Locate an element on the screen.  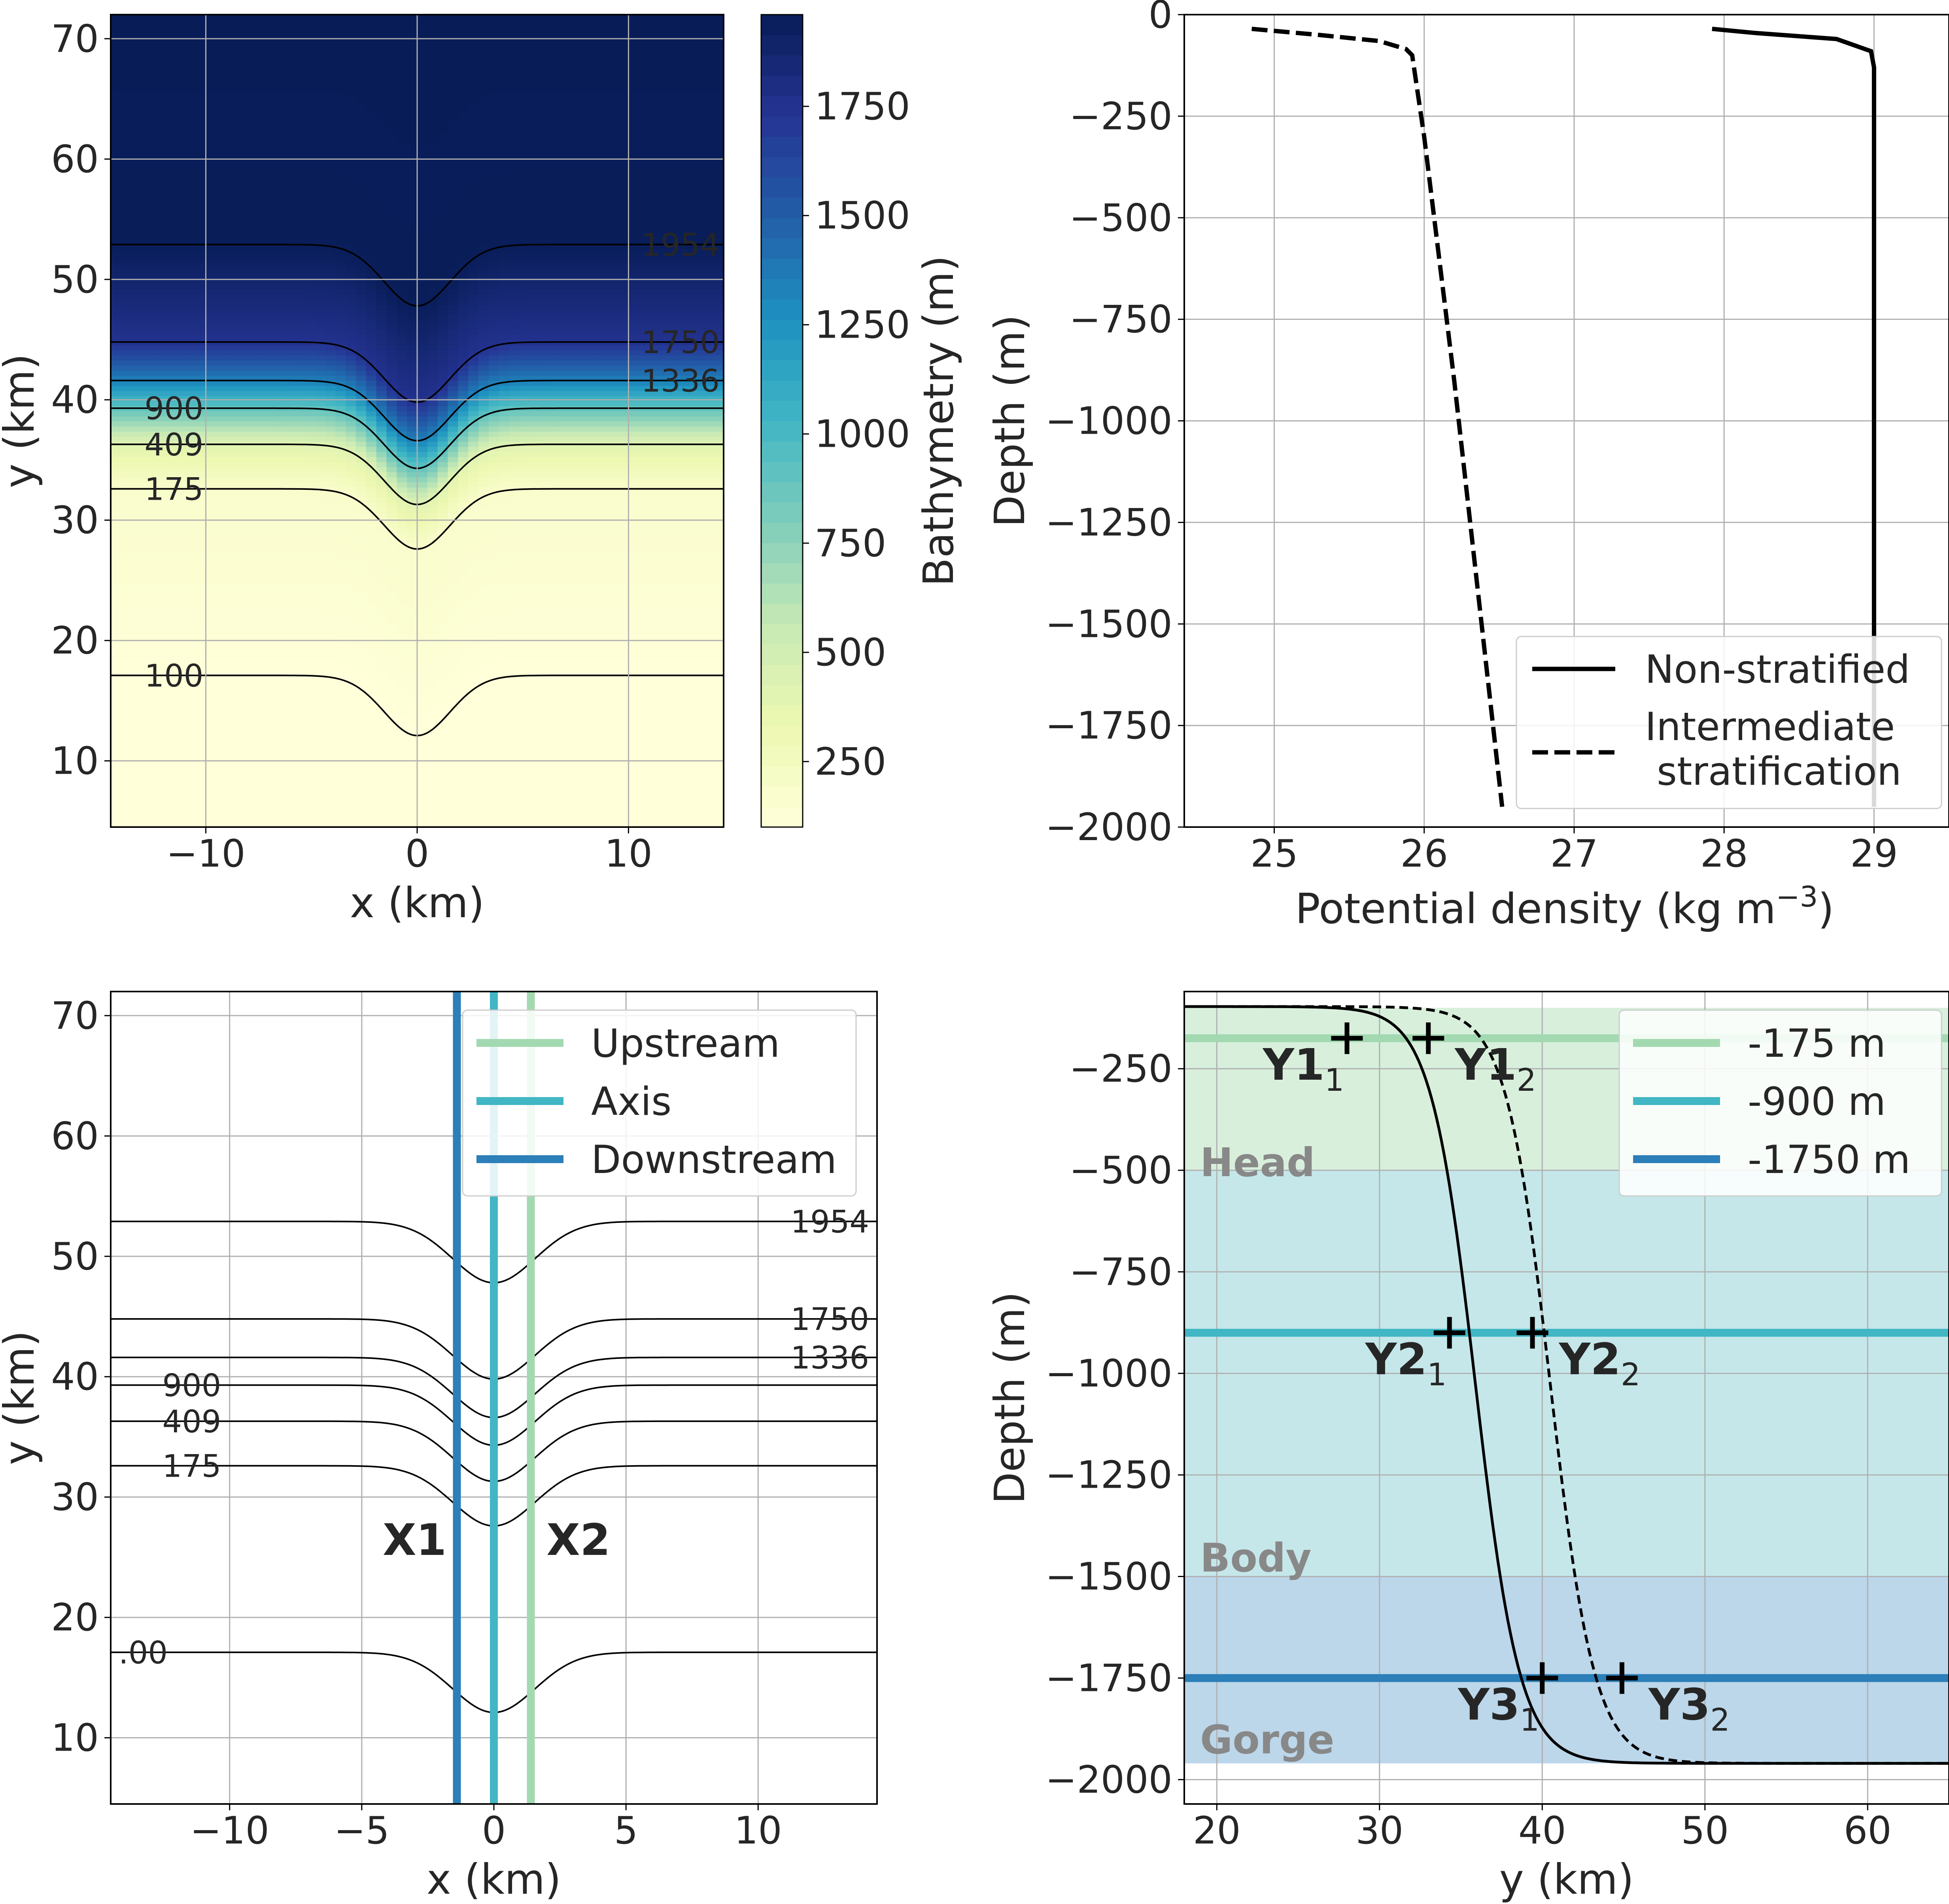
bathymetry-field is located at coordinates (417, 421).